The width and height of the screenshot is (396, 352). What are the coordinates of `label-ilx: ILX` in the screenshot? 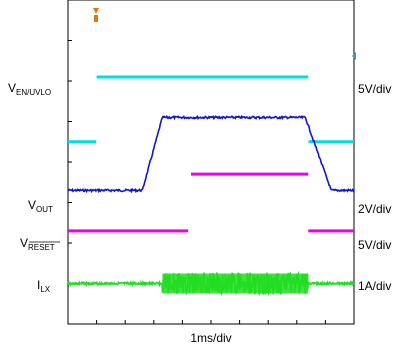 It's located at (44, 286).